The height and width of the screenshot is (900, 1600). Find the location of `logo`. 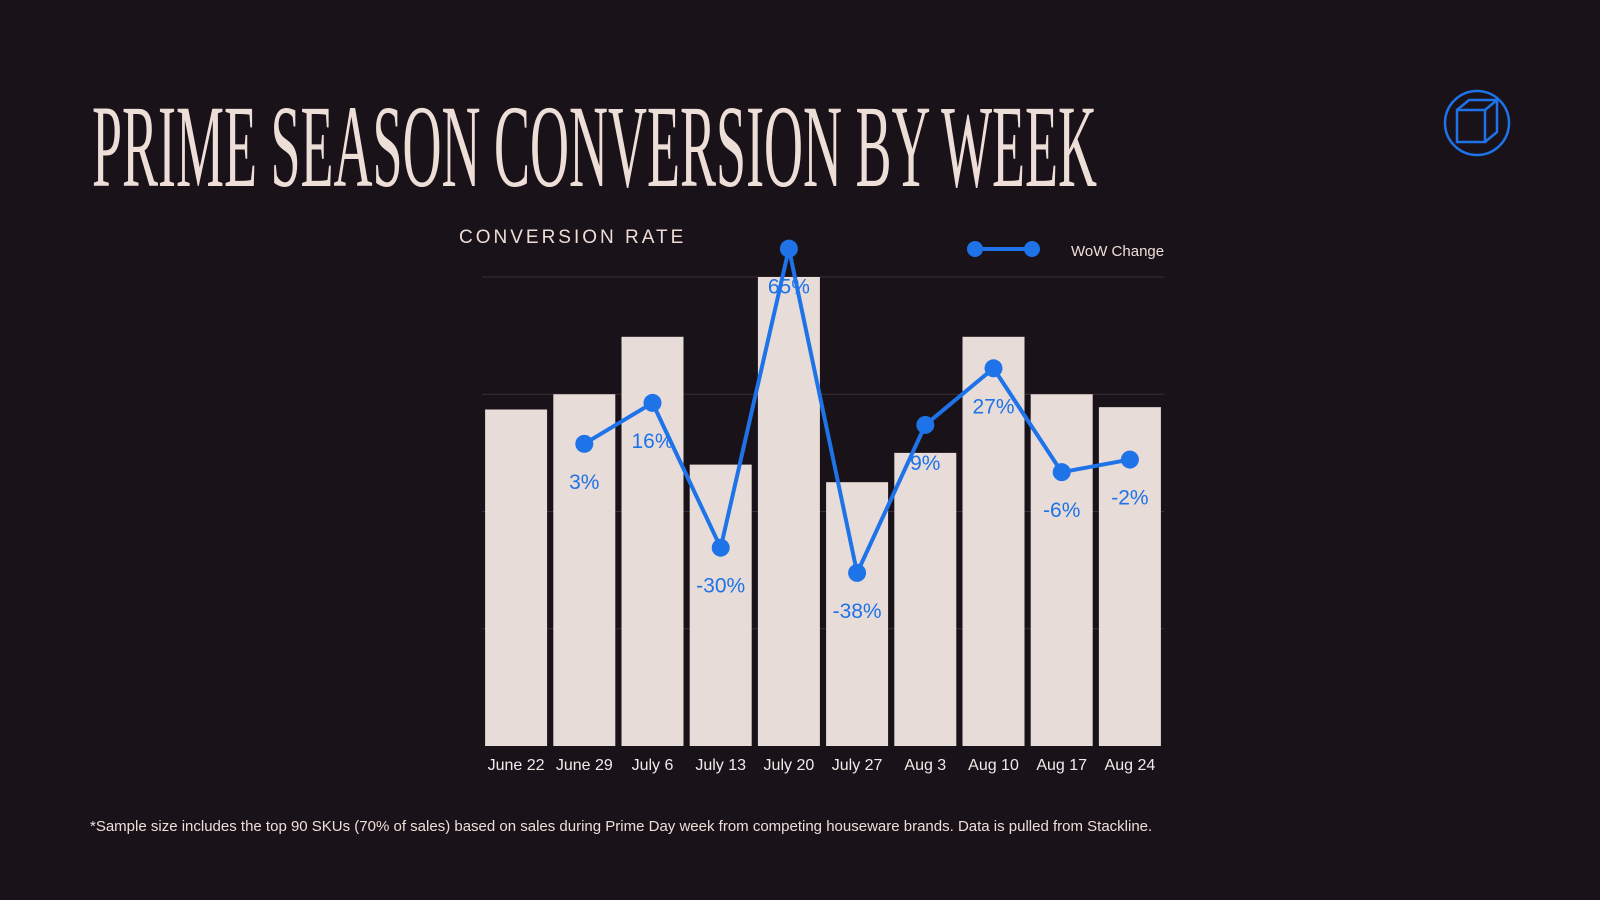

logo is located at coordinates (1477, 123).